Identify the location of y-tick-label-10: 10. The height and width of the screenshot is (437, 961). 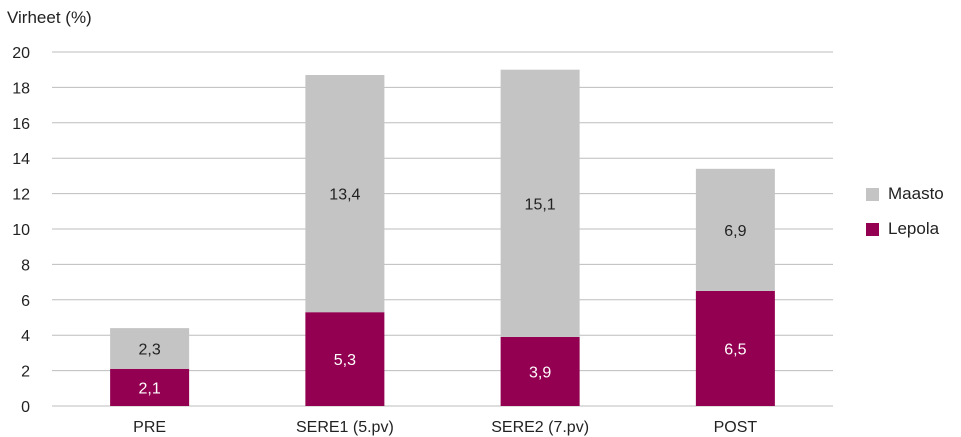
(21, 230).